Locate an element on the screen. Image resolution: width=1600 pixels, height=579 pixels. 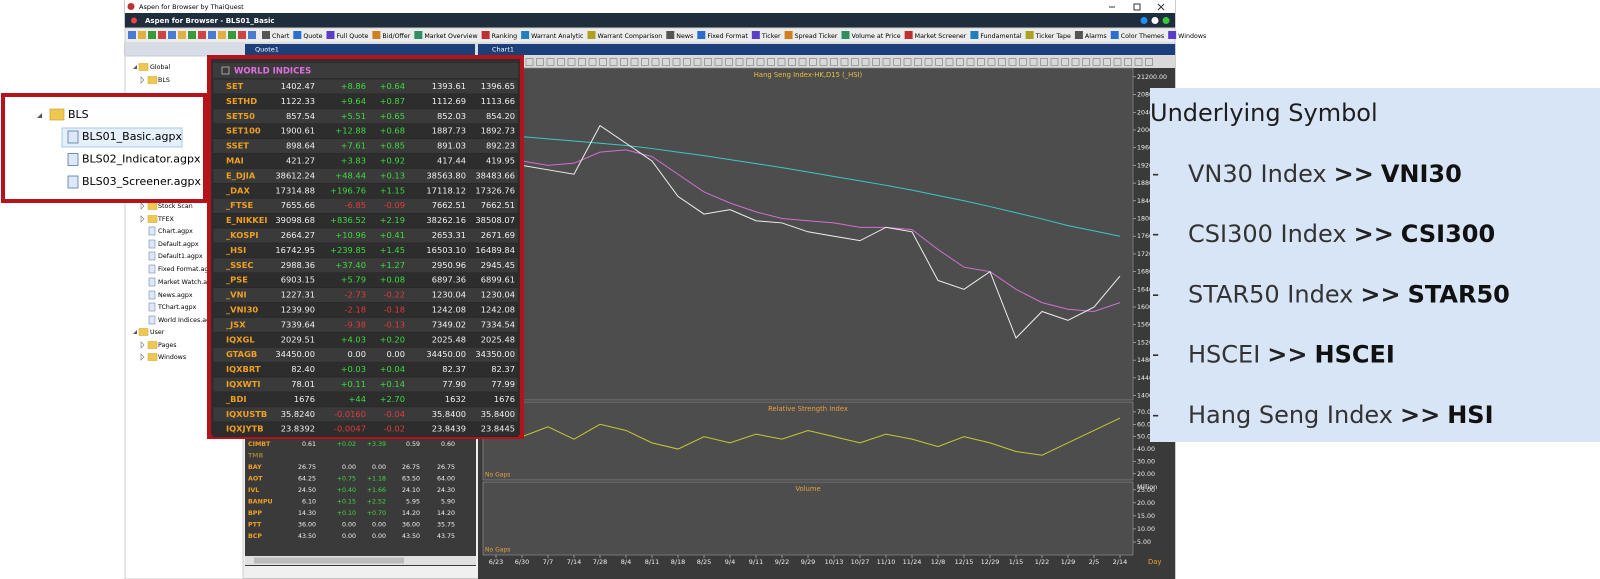
toolbar-button: Spread Ticker is located at coordinates (811, 35).